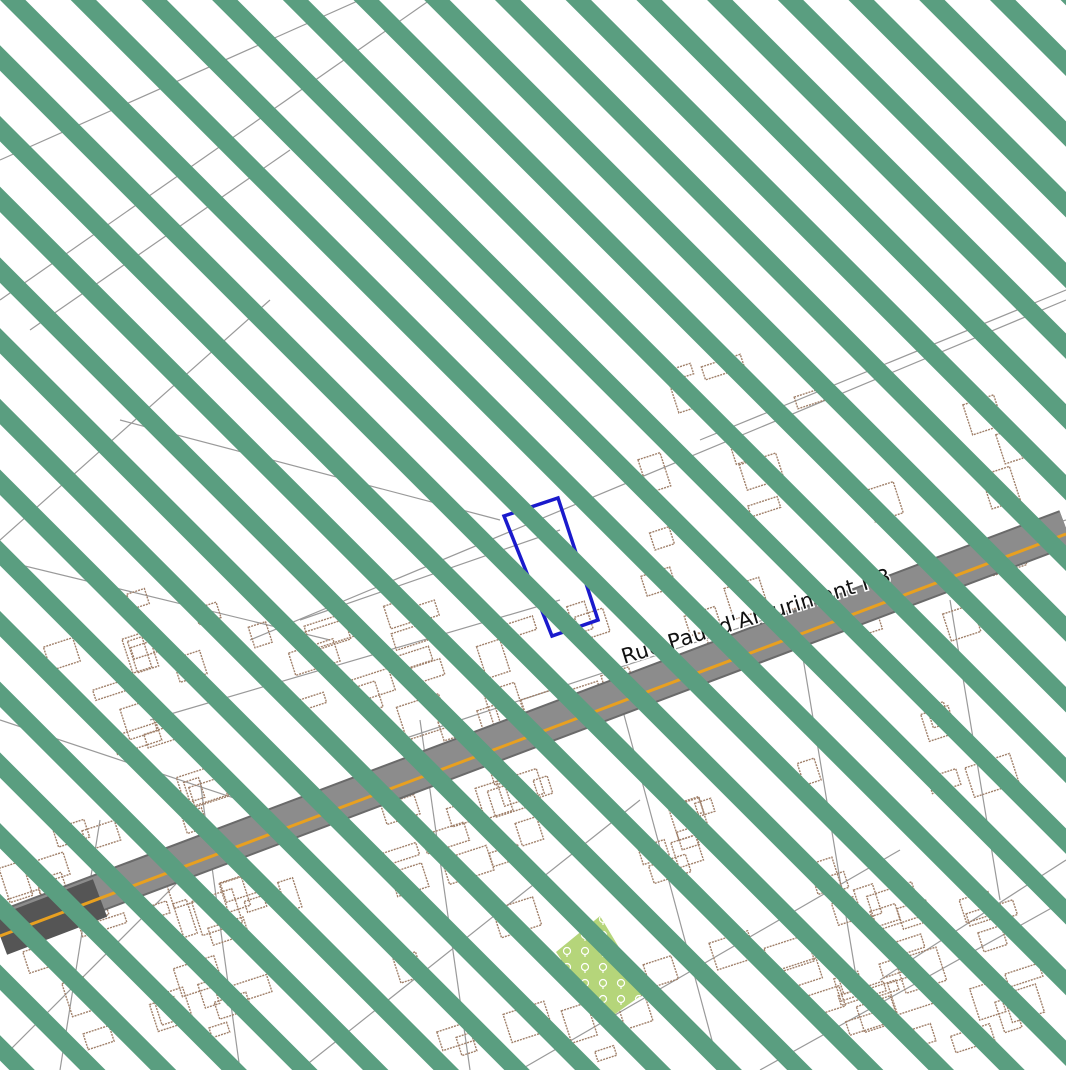  Describe the element at coordinates (601, 969) in the screenshot. I see `tree-pattern-icon` at that location.